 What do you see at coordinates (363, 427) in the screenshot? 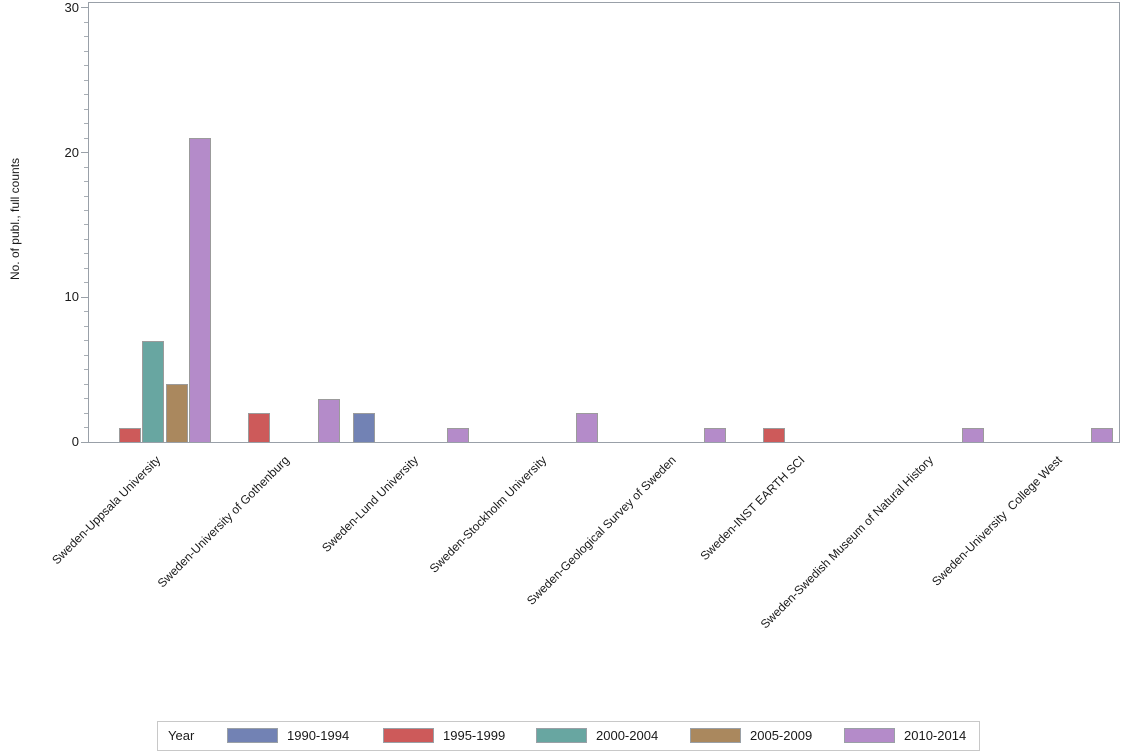
I see `bar-1990-1994-cat2` at bounding box center [363, 427].